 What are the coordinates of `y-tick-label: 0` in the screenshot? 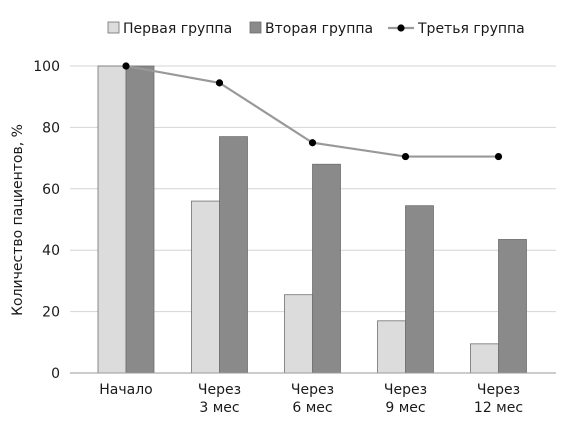 It's located at (55, 374).